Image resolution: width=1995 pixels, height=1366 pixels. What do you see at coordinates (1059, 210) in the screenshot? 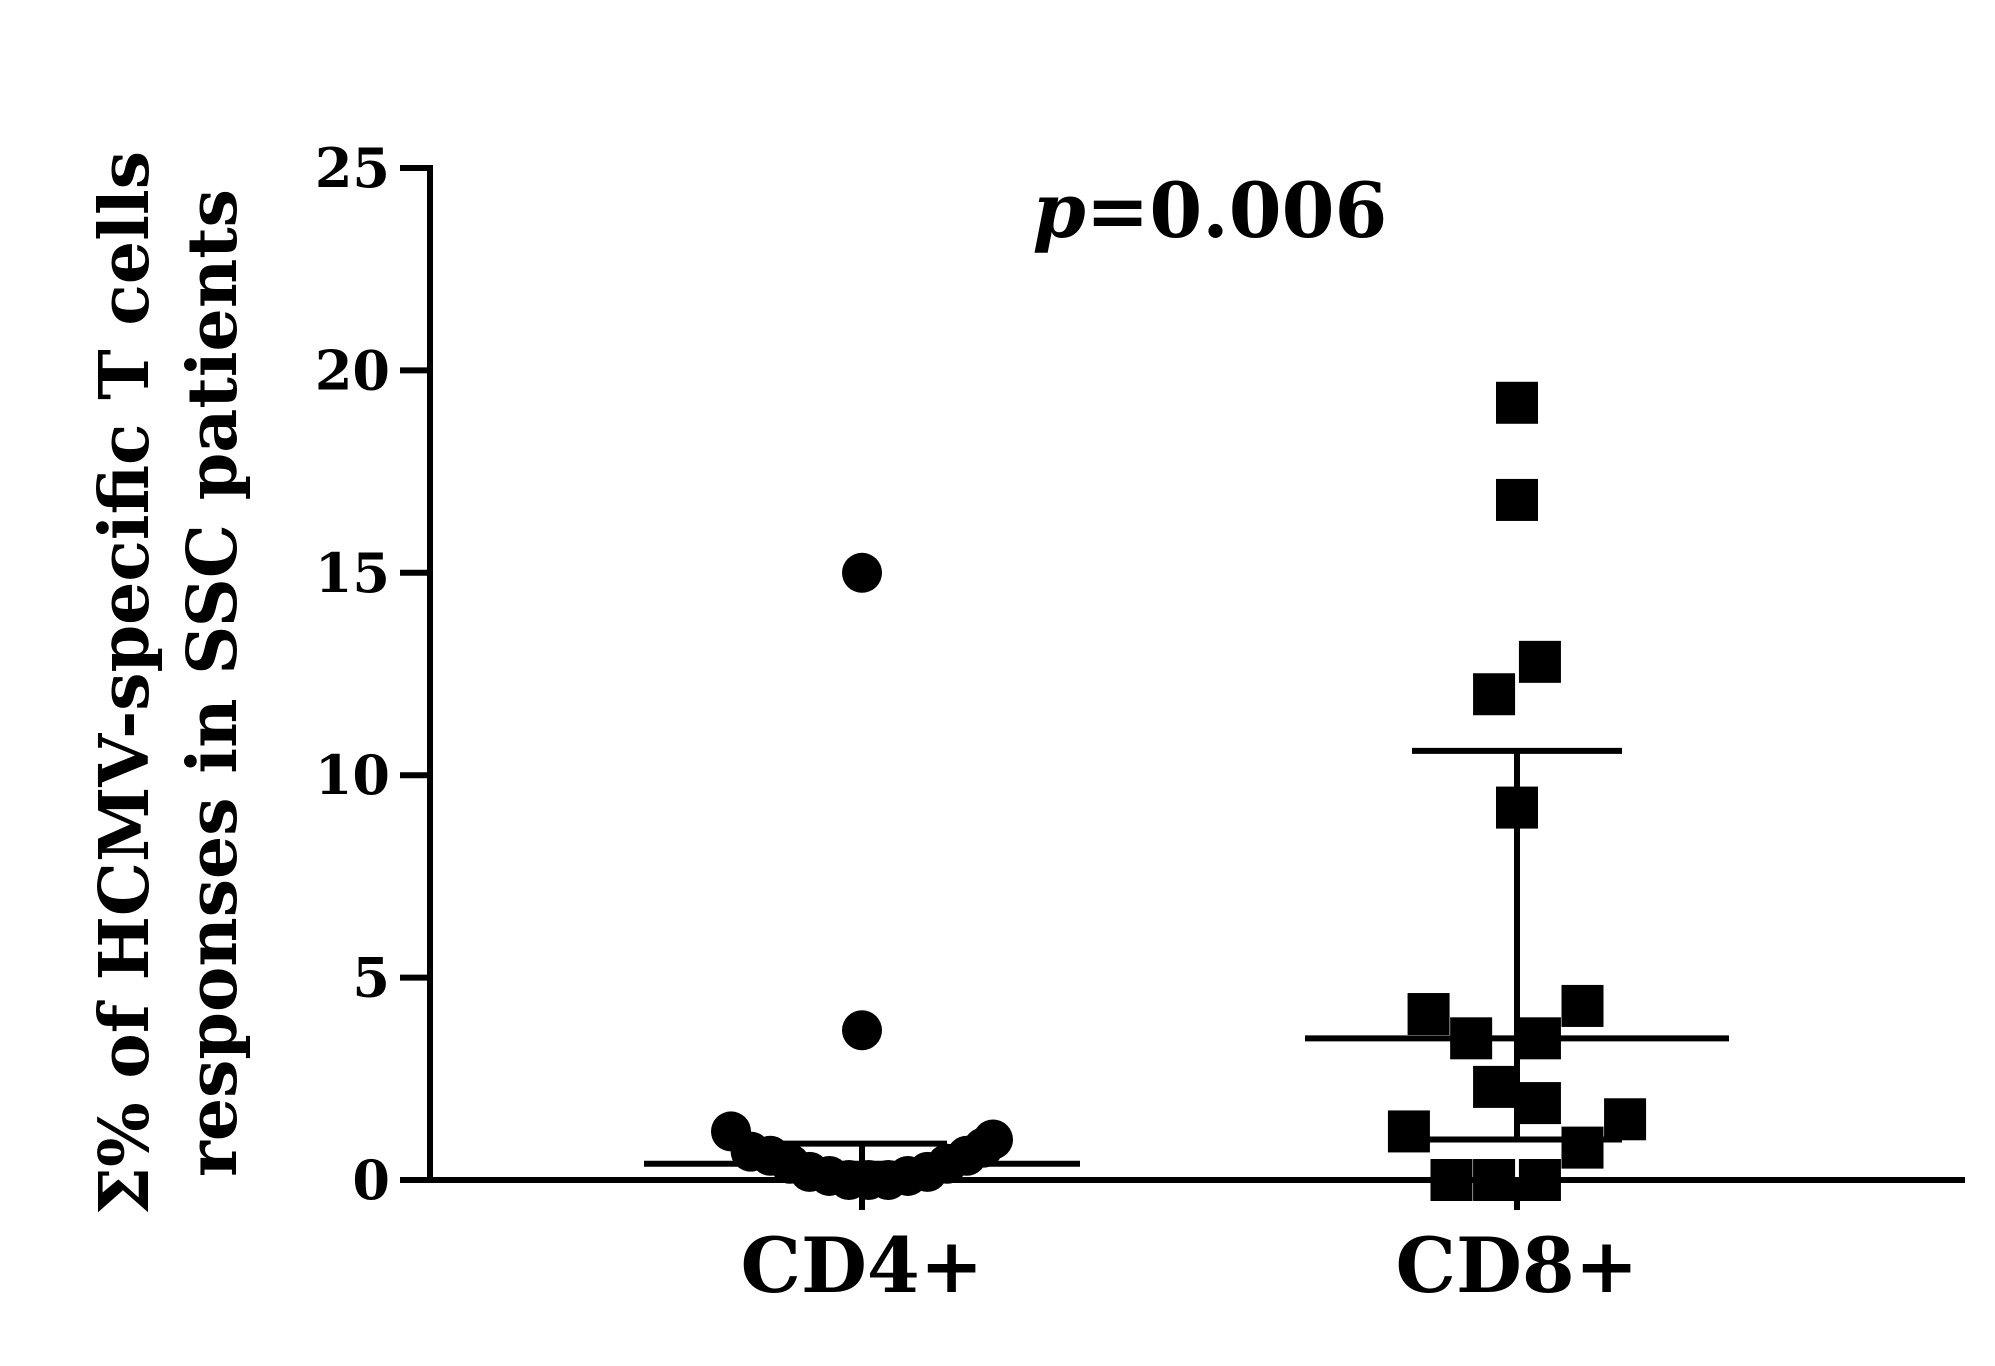
I see `p-value-symbol: p` at bounding box center [1059, 210].